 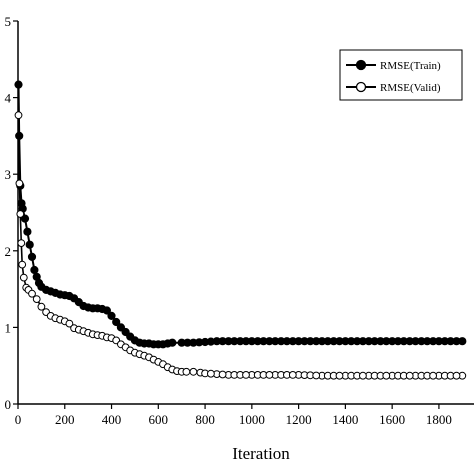 What do you see at coordinates (8, 327) in the screenshot?
I see `y-tick-label: 1` at bounding box center [8, 327].